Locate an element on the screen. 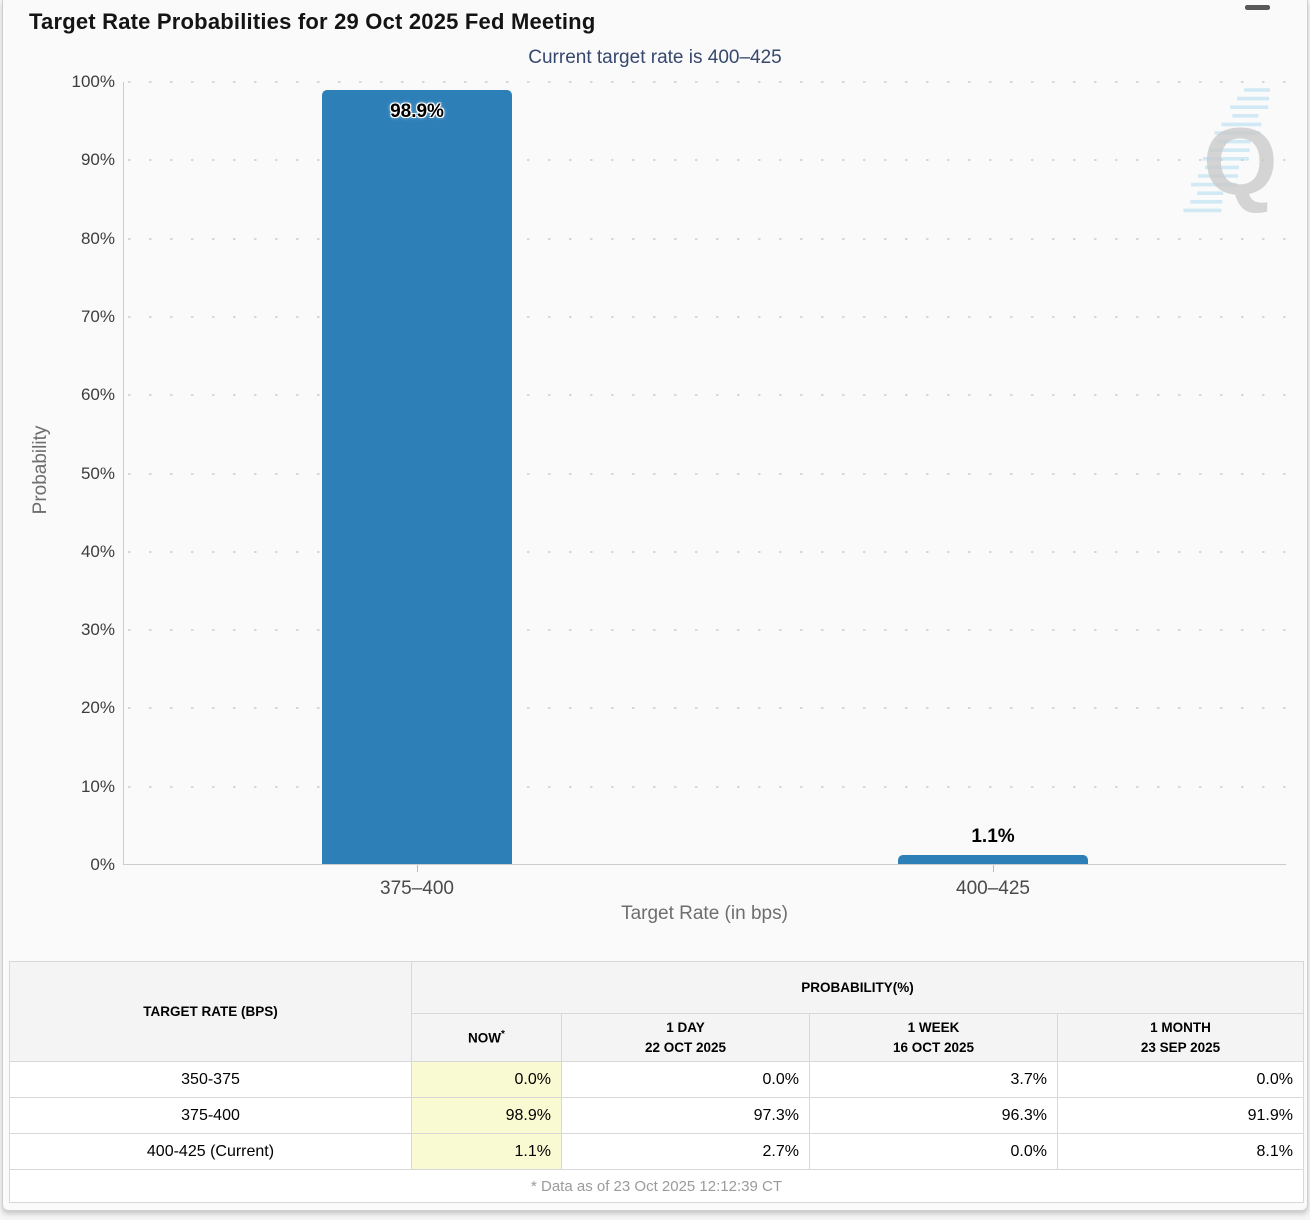  y-tick-label: 100% is located at coordinates (93, 81).